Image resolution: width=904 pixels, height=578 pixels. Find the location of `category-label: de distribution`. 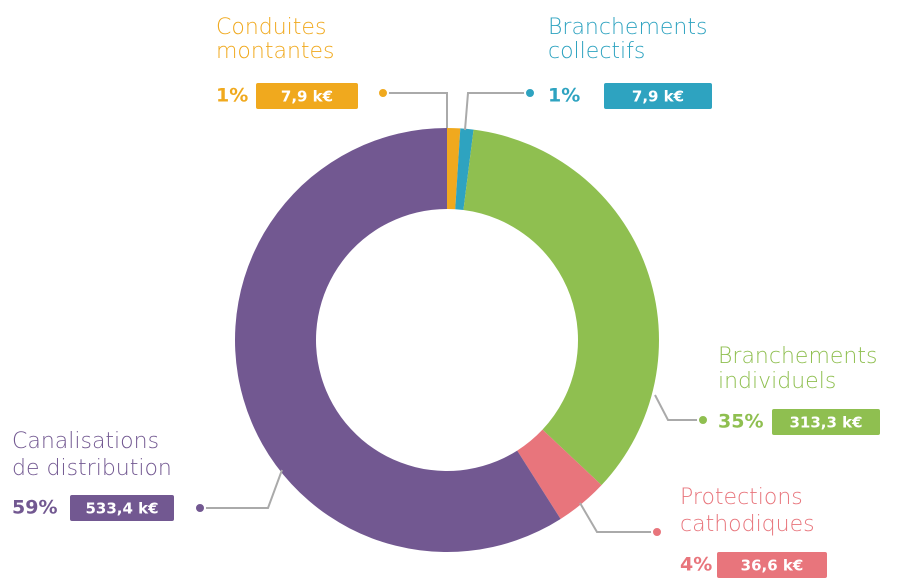

category-label: de distribution is located at coordinates (92, 468).